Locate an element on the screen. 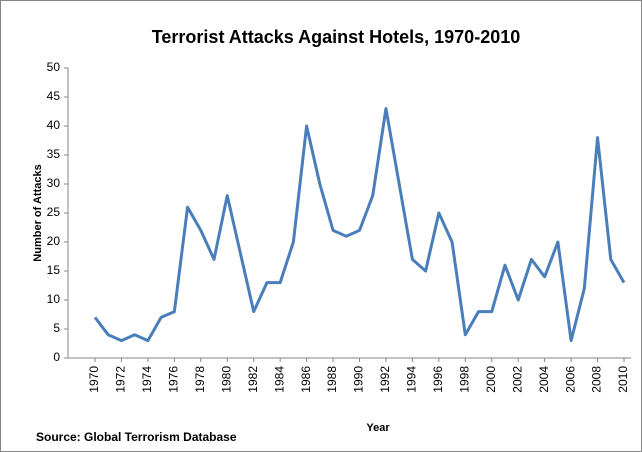 Image resolution: width=642 pixels, height=452 pixels. x-tick-label: 1974 is located at coordinates (147, 379).